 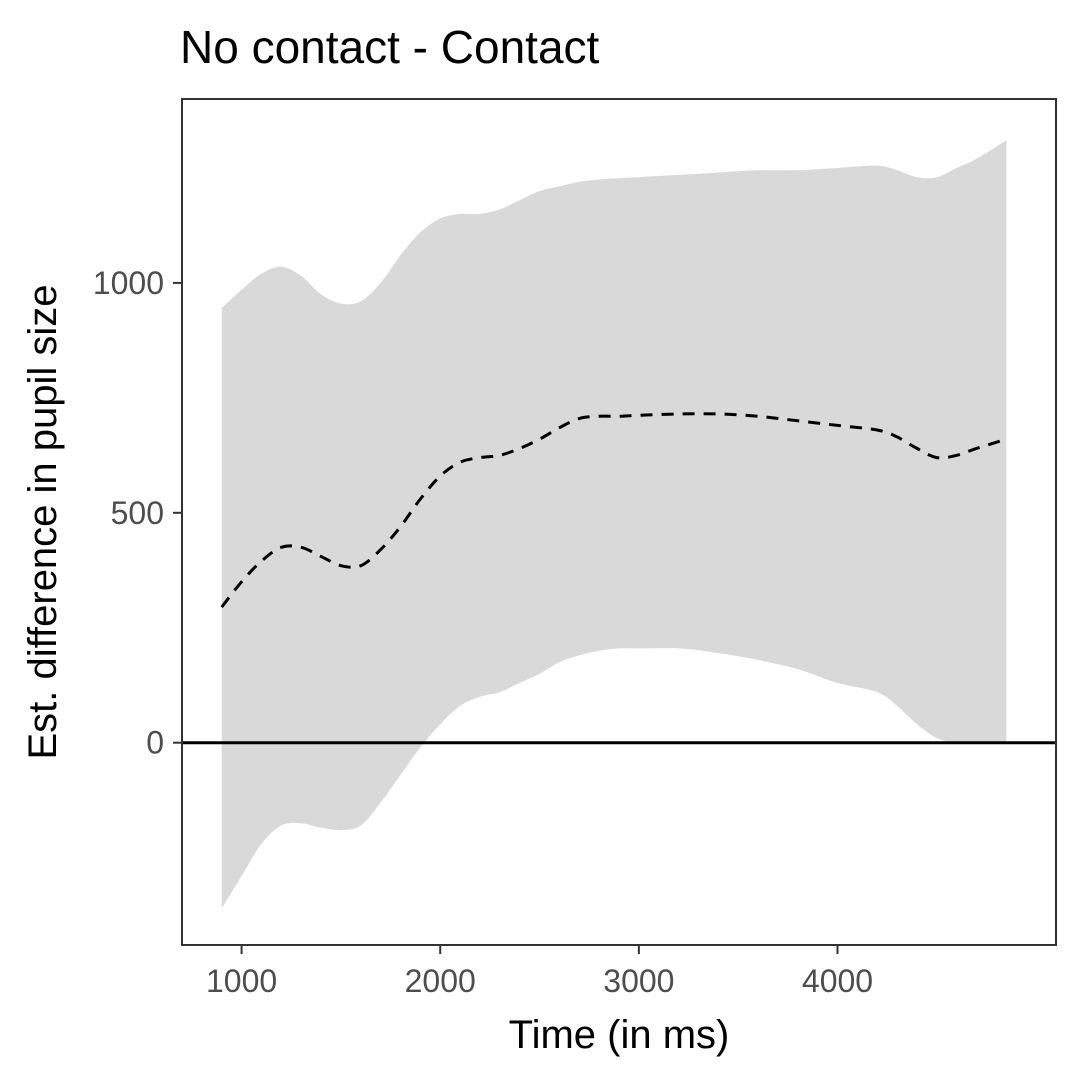 What do you see at coordinates (128, 283) in the screenshot?
I see `y-tick-label: 1000` at bounding box center [128, 283].